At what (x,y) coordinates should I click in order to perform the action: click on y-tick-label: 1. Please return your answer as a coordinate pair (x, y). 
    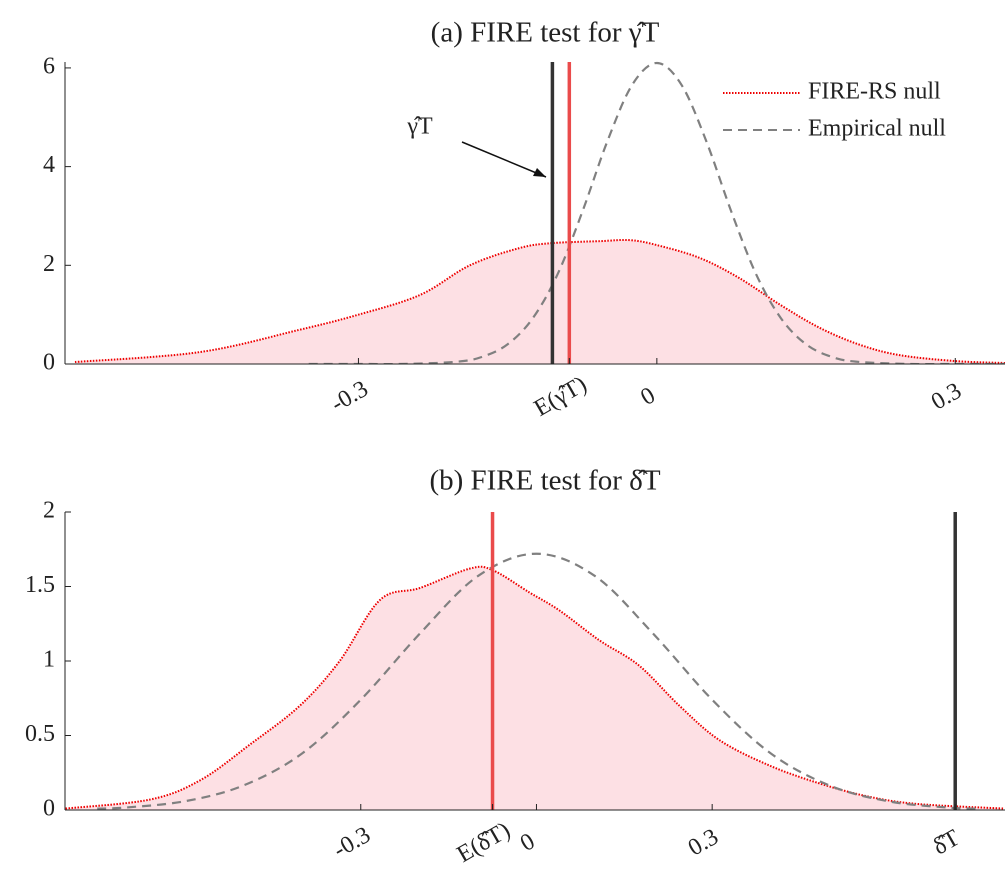
    Looking at the image, I should click on (49, 660).